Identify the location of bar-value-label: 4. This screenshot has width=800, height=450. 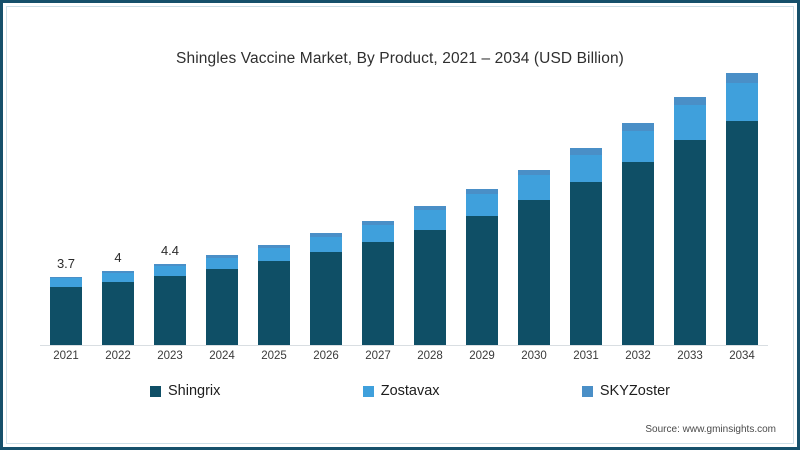
(118, 258).